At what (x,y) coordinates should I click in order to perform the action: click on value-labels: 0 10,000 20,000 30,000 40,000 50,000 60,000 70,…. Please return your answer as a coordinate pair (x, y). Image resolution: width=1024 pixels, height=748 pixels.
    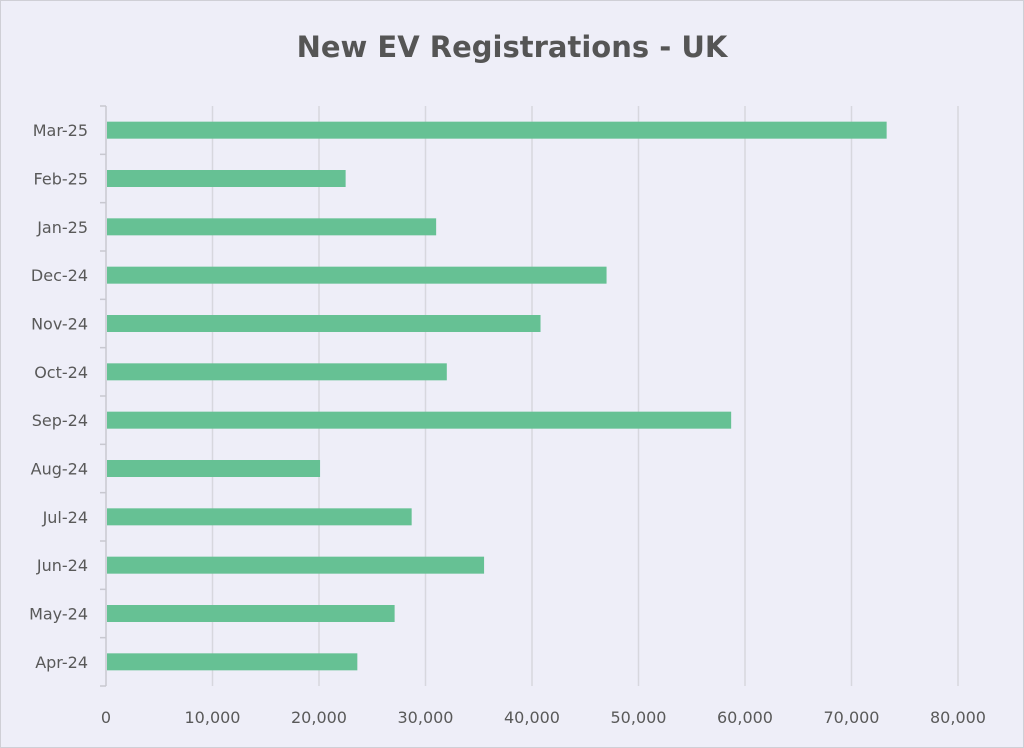
    Looking at the image, I should click on (543, 717).